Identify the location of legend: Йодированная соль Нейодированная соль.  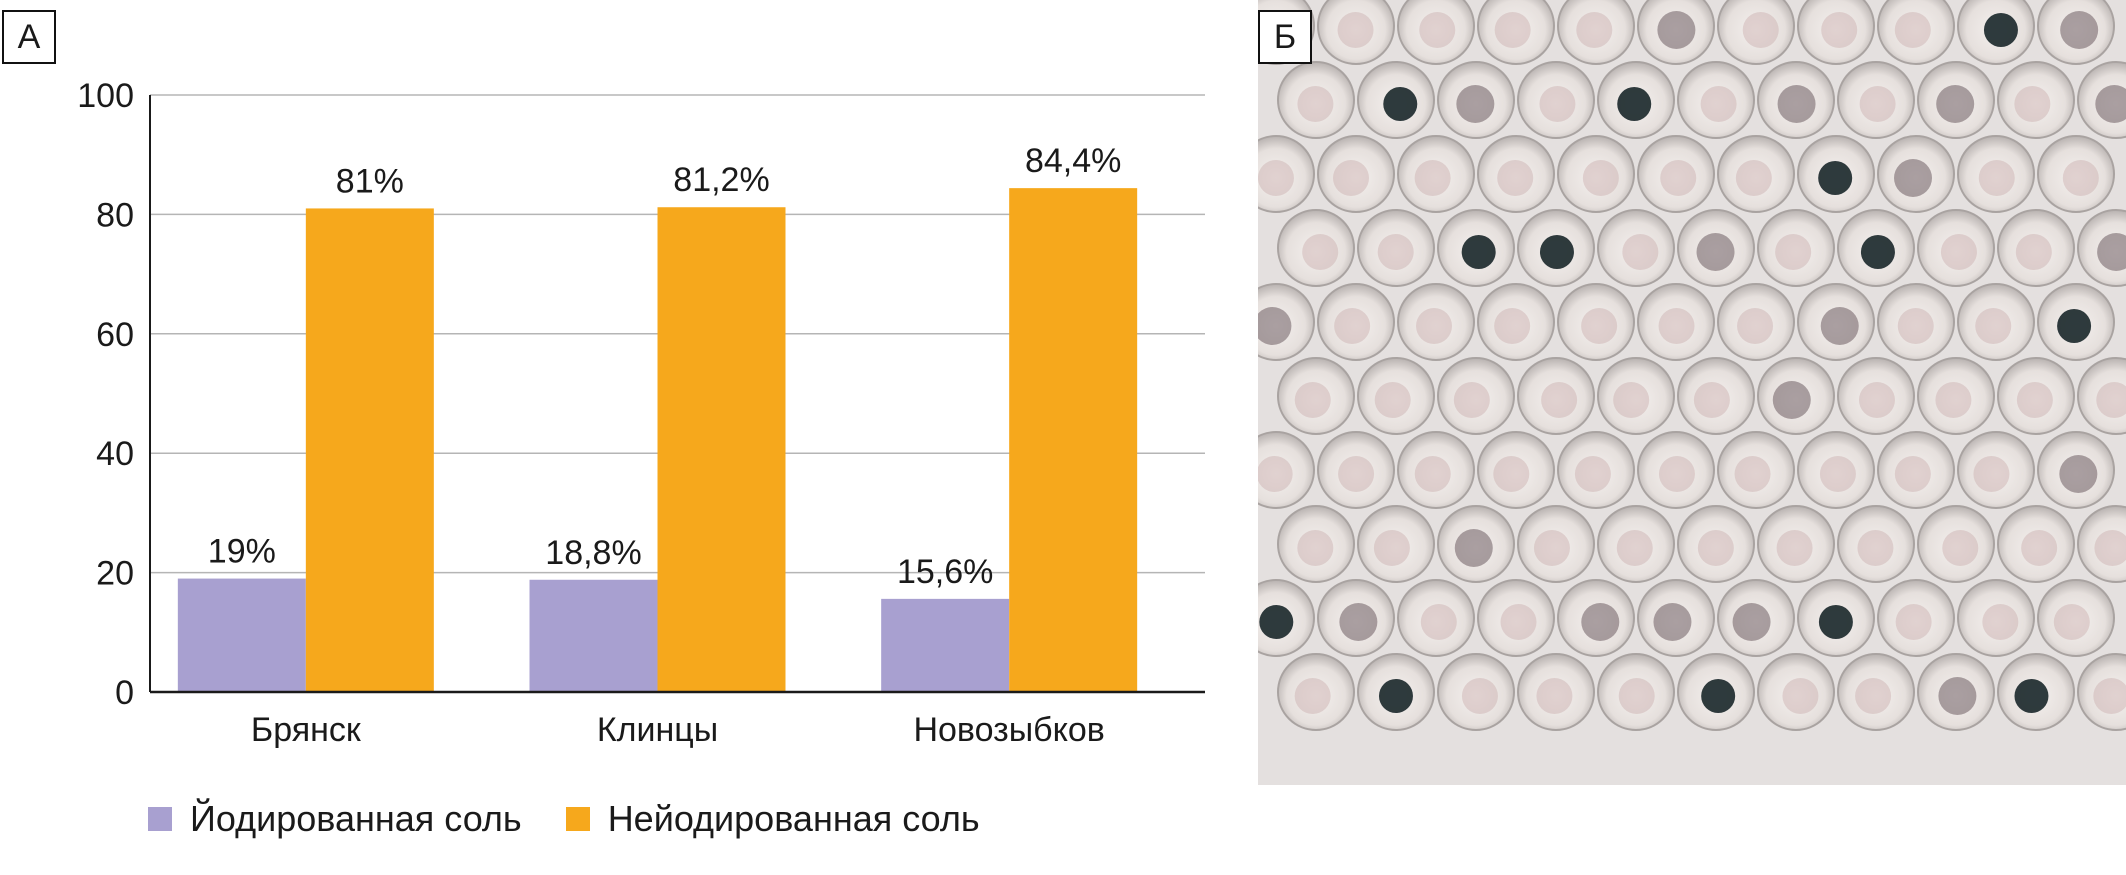
(586, 819).